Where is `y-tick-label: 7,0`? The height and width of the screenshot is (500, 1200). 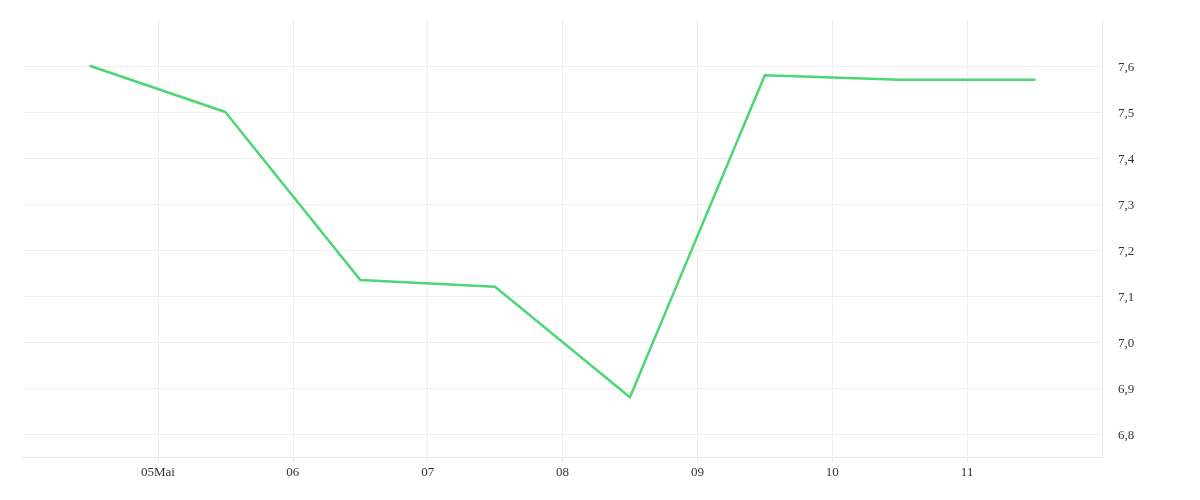
y-tick-label: 7,0 is located at coordinates (1126, 342).